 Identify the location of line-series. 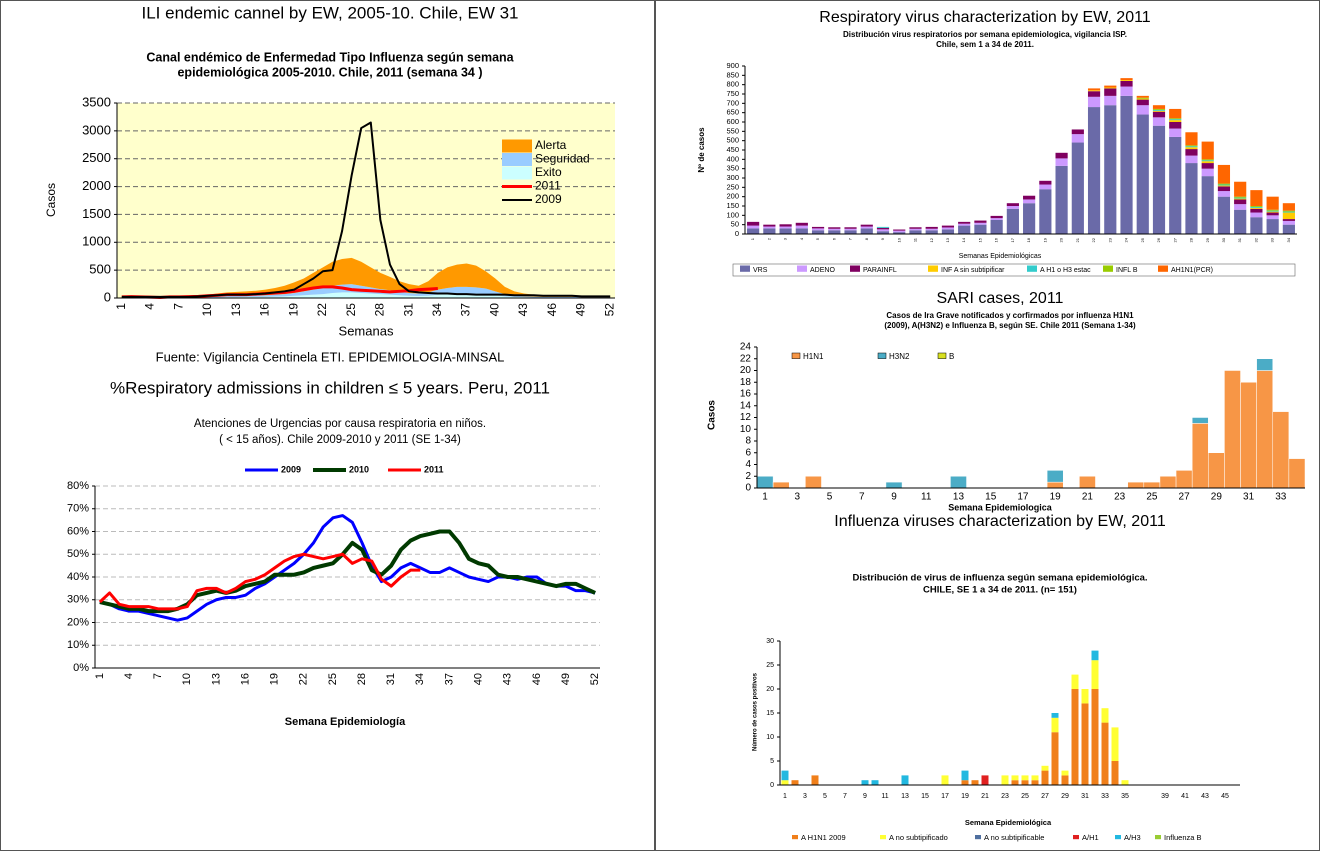
(366, 209).